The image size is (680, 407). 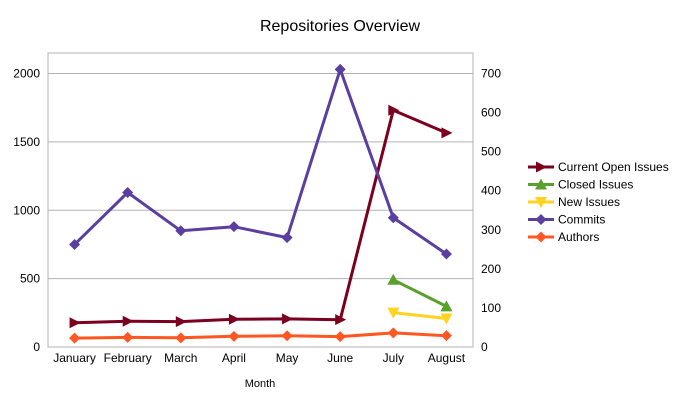 What do you see at coordinates (491, 113) in the screenshot?
I see `y-right-tick-label: 600` at bounding box center [491, 113].